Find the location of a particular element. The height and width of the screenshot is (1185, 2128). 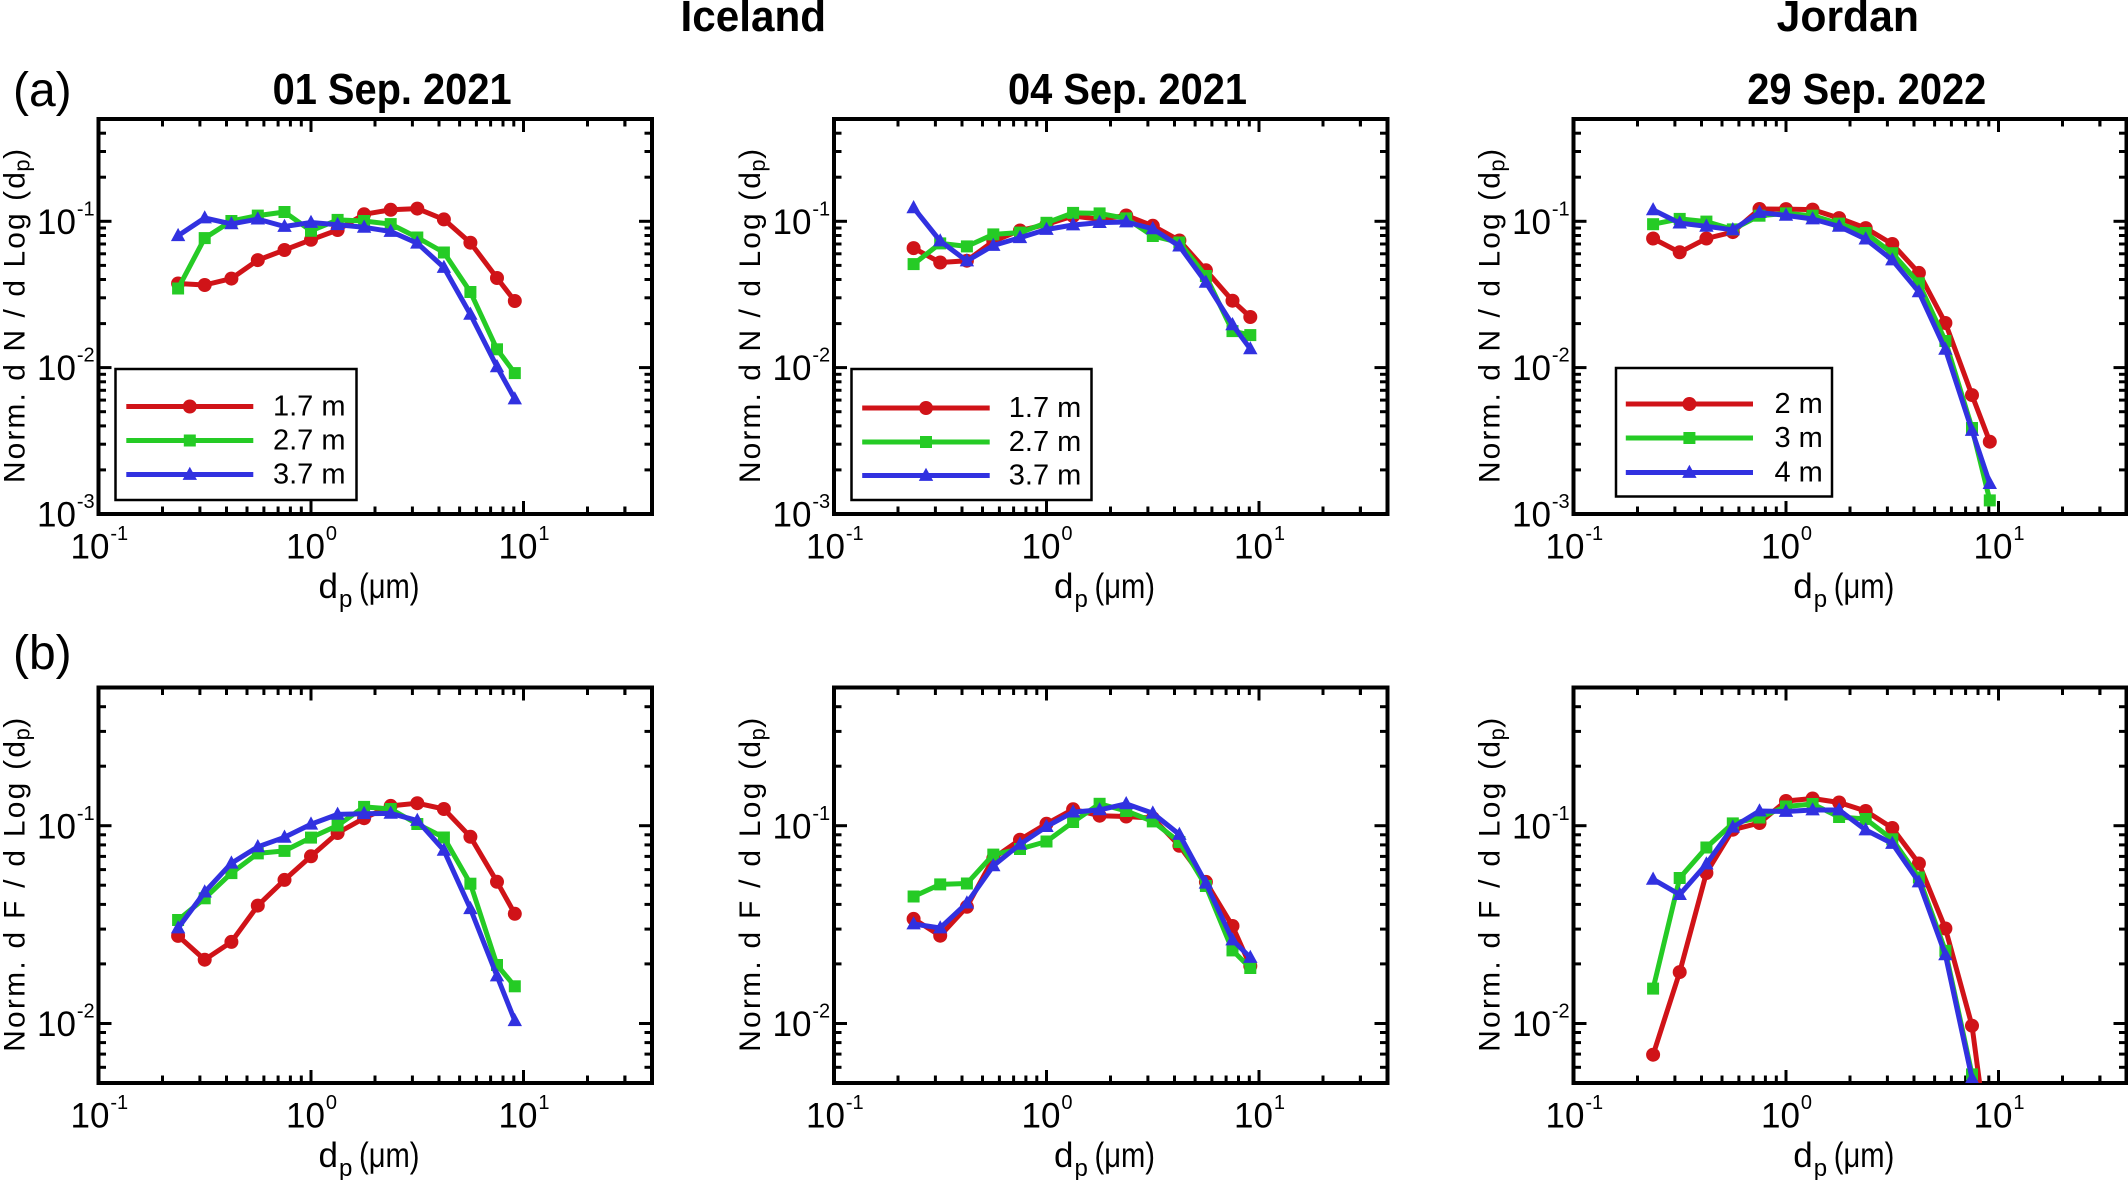

svg-text: 2 m is located at coordinates (1799, 404).